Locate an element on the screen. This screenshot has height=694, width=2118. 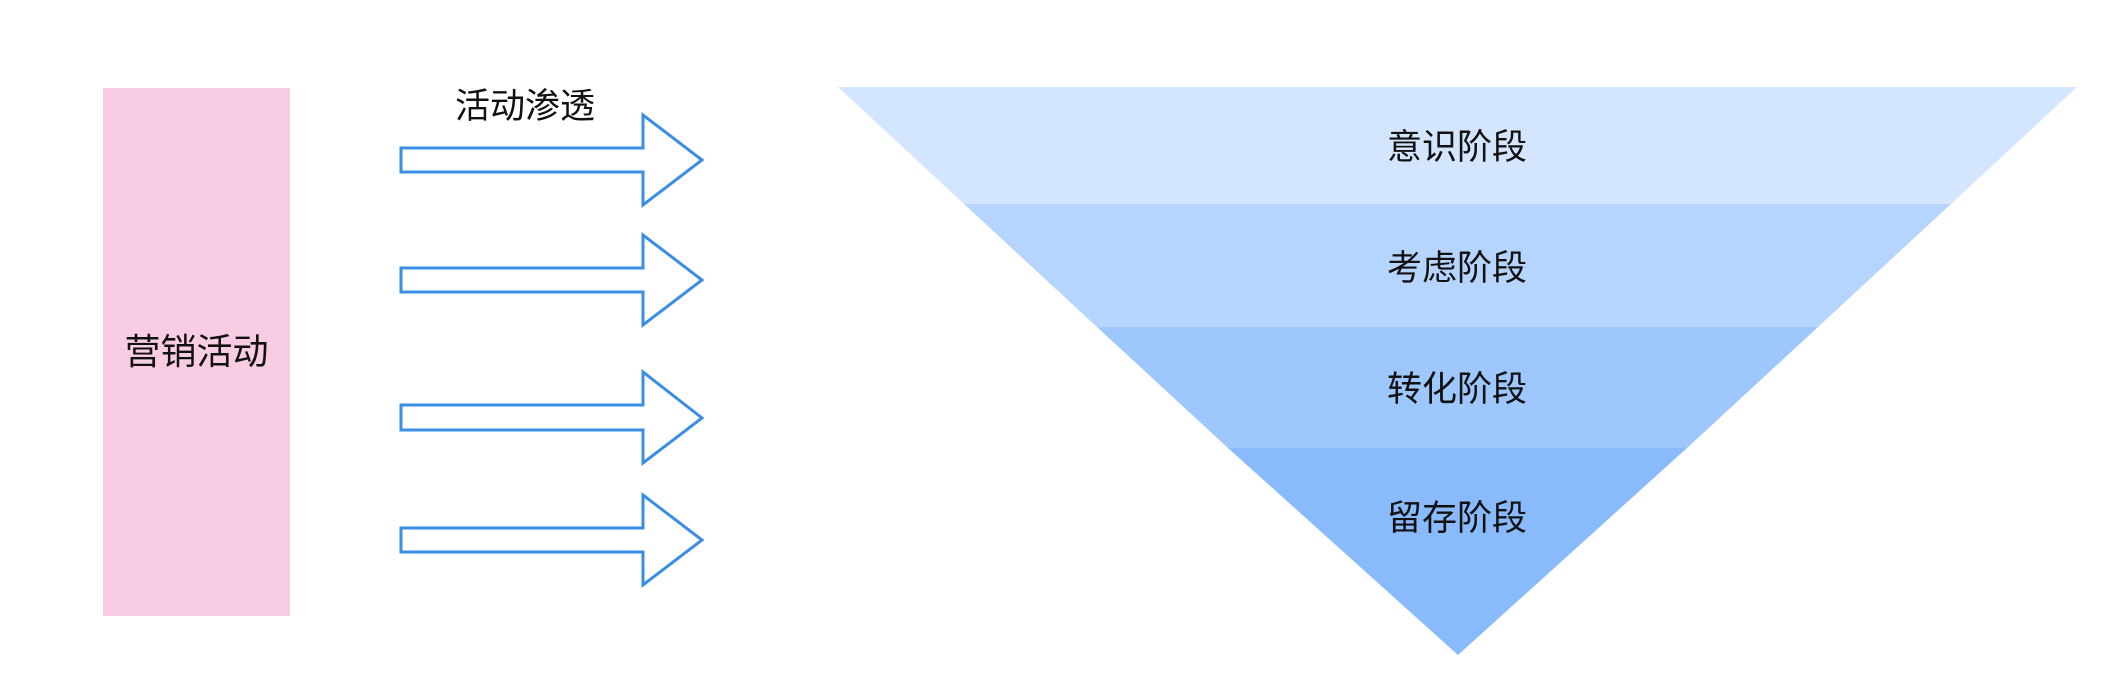
funnel-stage-conversion is located at coordinates (1457, 387).